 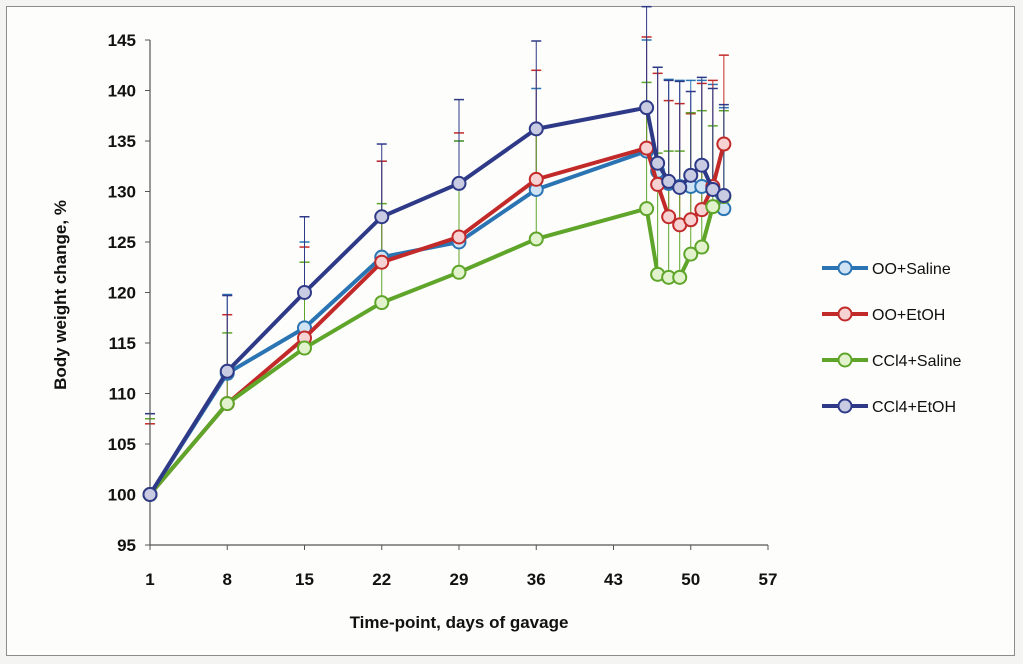 I want to click on y-tick-label: 135, so click(x=122, y=141).